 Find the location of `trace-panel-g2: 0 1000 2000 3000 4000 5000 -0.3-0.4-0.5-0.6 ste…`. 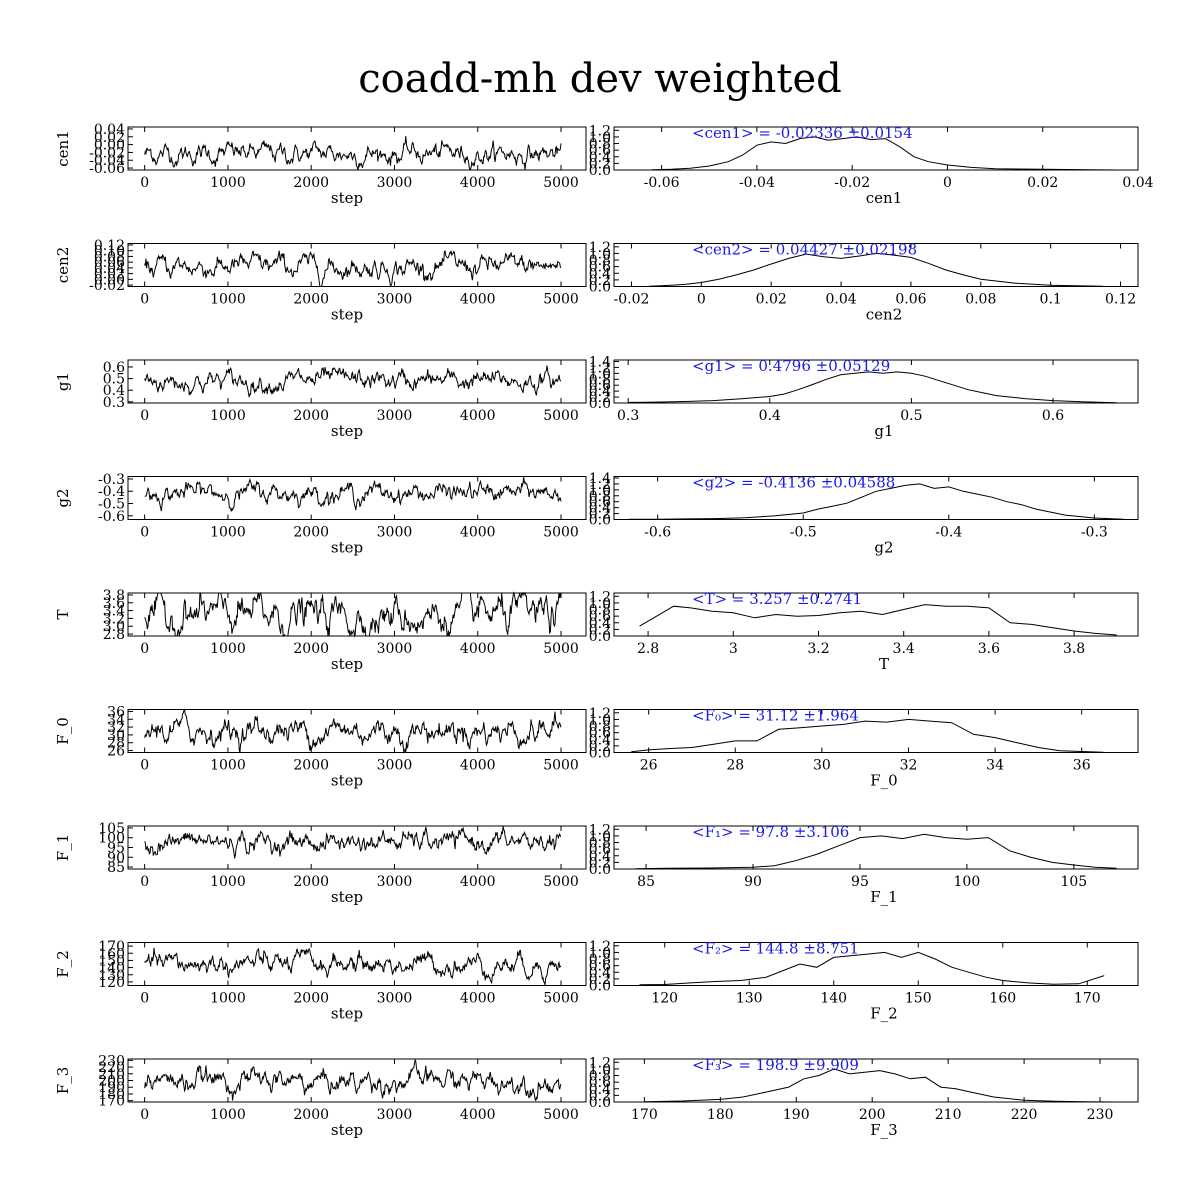

trace-panel-g2: 0 1000 2000 3000 4000 5000 -0.3-0.4-0.5-0.6 ste… is located at coordinates (320, 514).